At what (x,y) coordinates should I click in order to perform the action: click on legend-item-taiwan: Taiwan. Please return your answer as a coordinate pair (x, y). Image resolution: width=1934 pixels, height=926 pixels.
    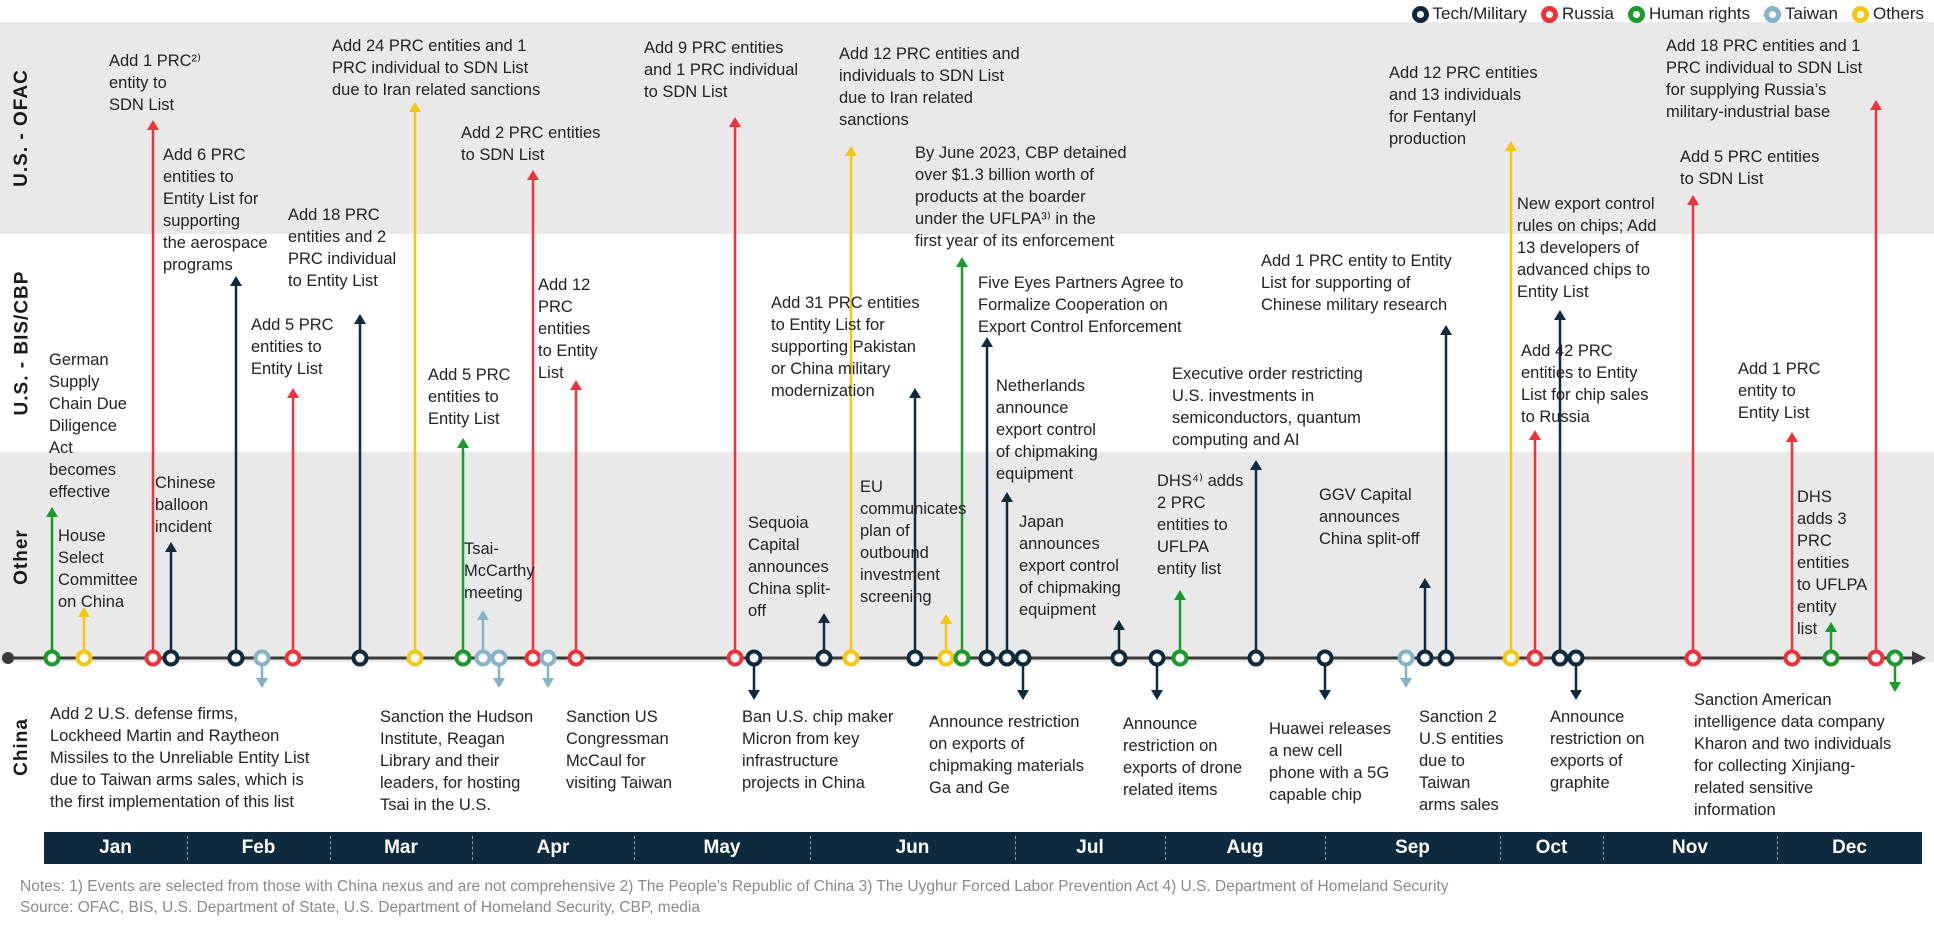
    Looking at the image, I should click on (1801, 14).